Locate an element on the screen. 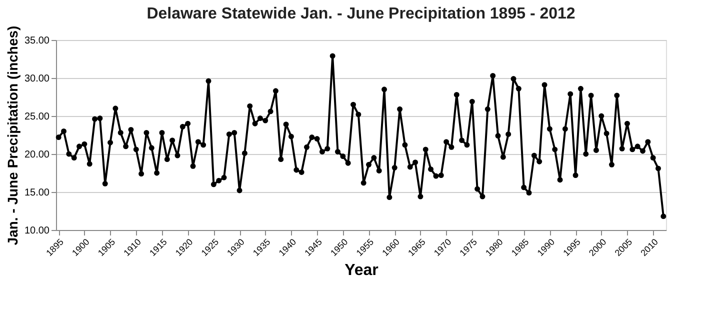  y-tick-label: 20.00 is located at coordinates (37, 155).